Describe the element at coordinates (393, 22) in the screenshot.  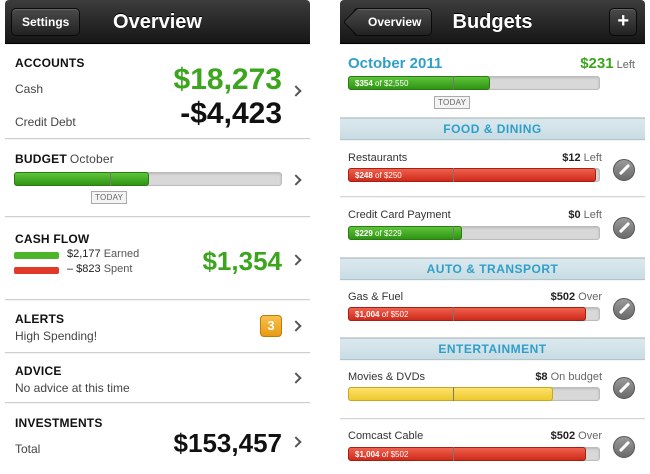
I see `back-to-overview-button: Overview` at that location.